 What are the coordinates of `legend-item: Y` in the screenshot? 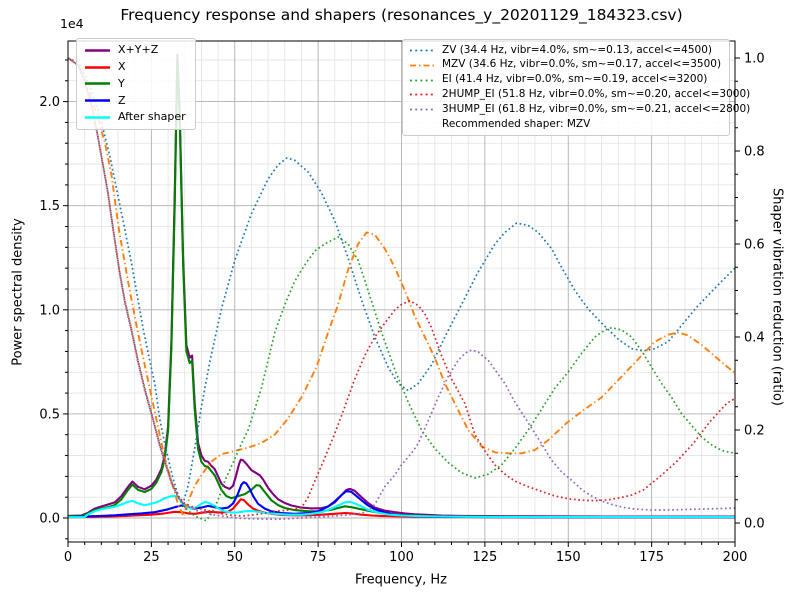 It's located at (136, 83).